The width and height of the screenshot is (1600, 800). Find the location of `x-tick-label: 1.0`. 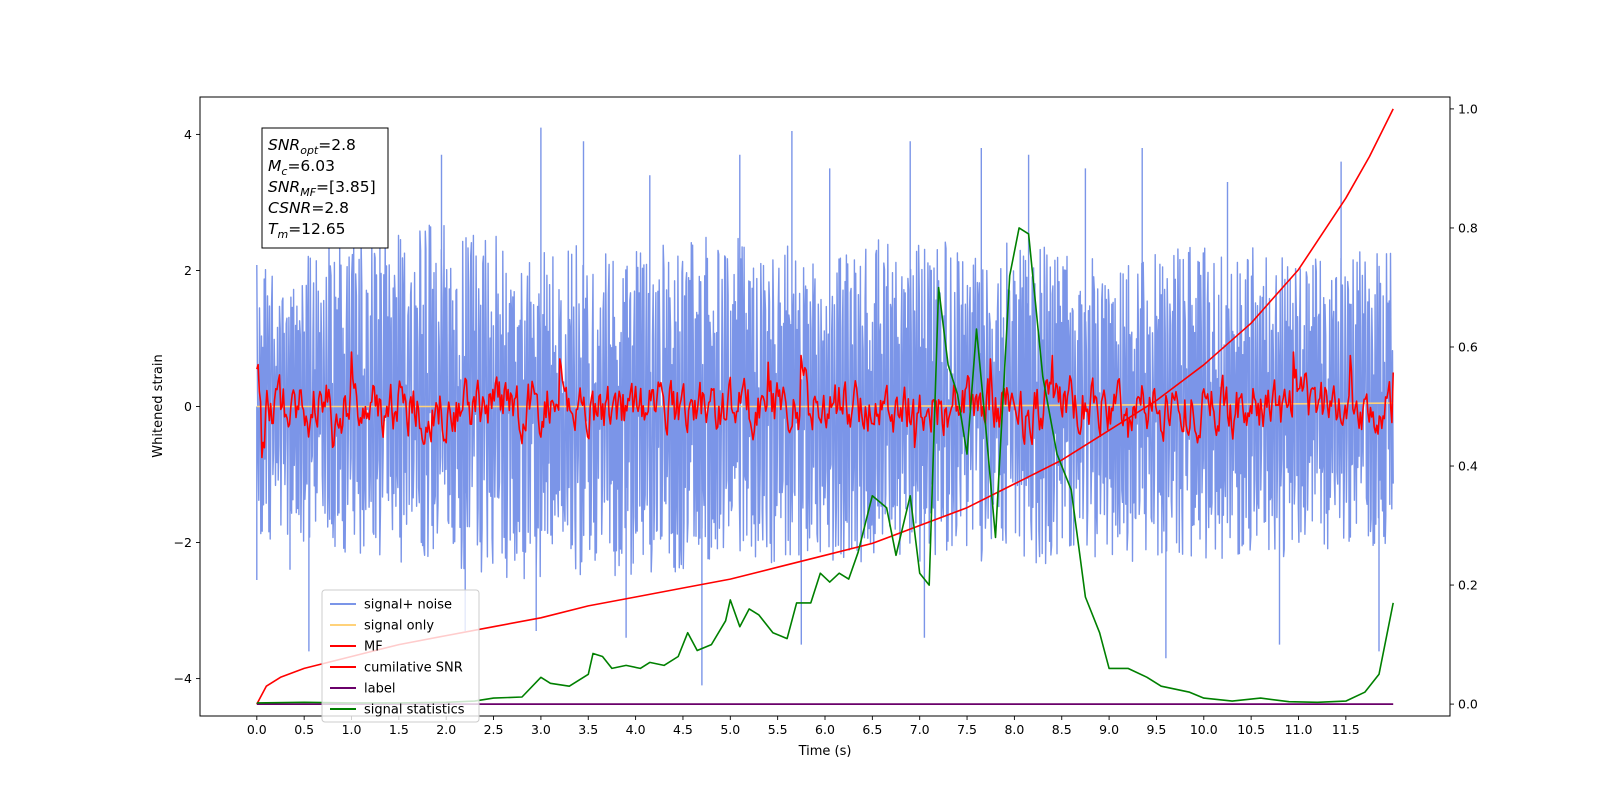

x-tick-label: 1.0 is located at coordinates (352, 729).